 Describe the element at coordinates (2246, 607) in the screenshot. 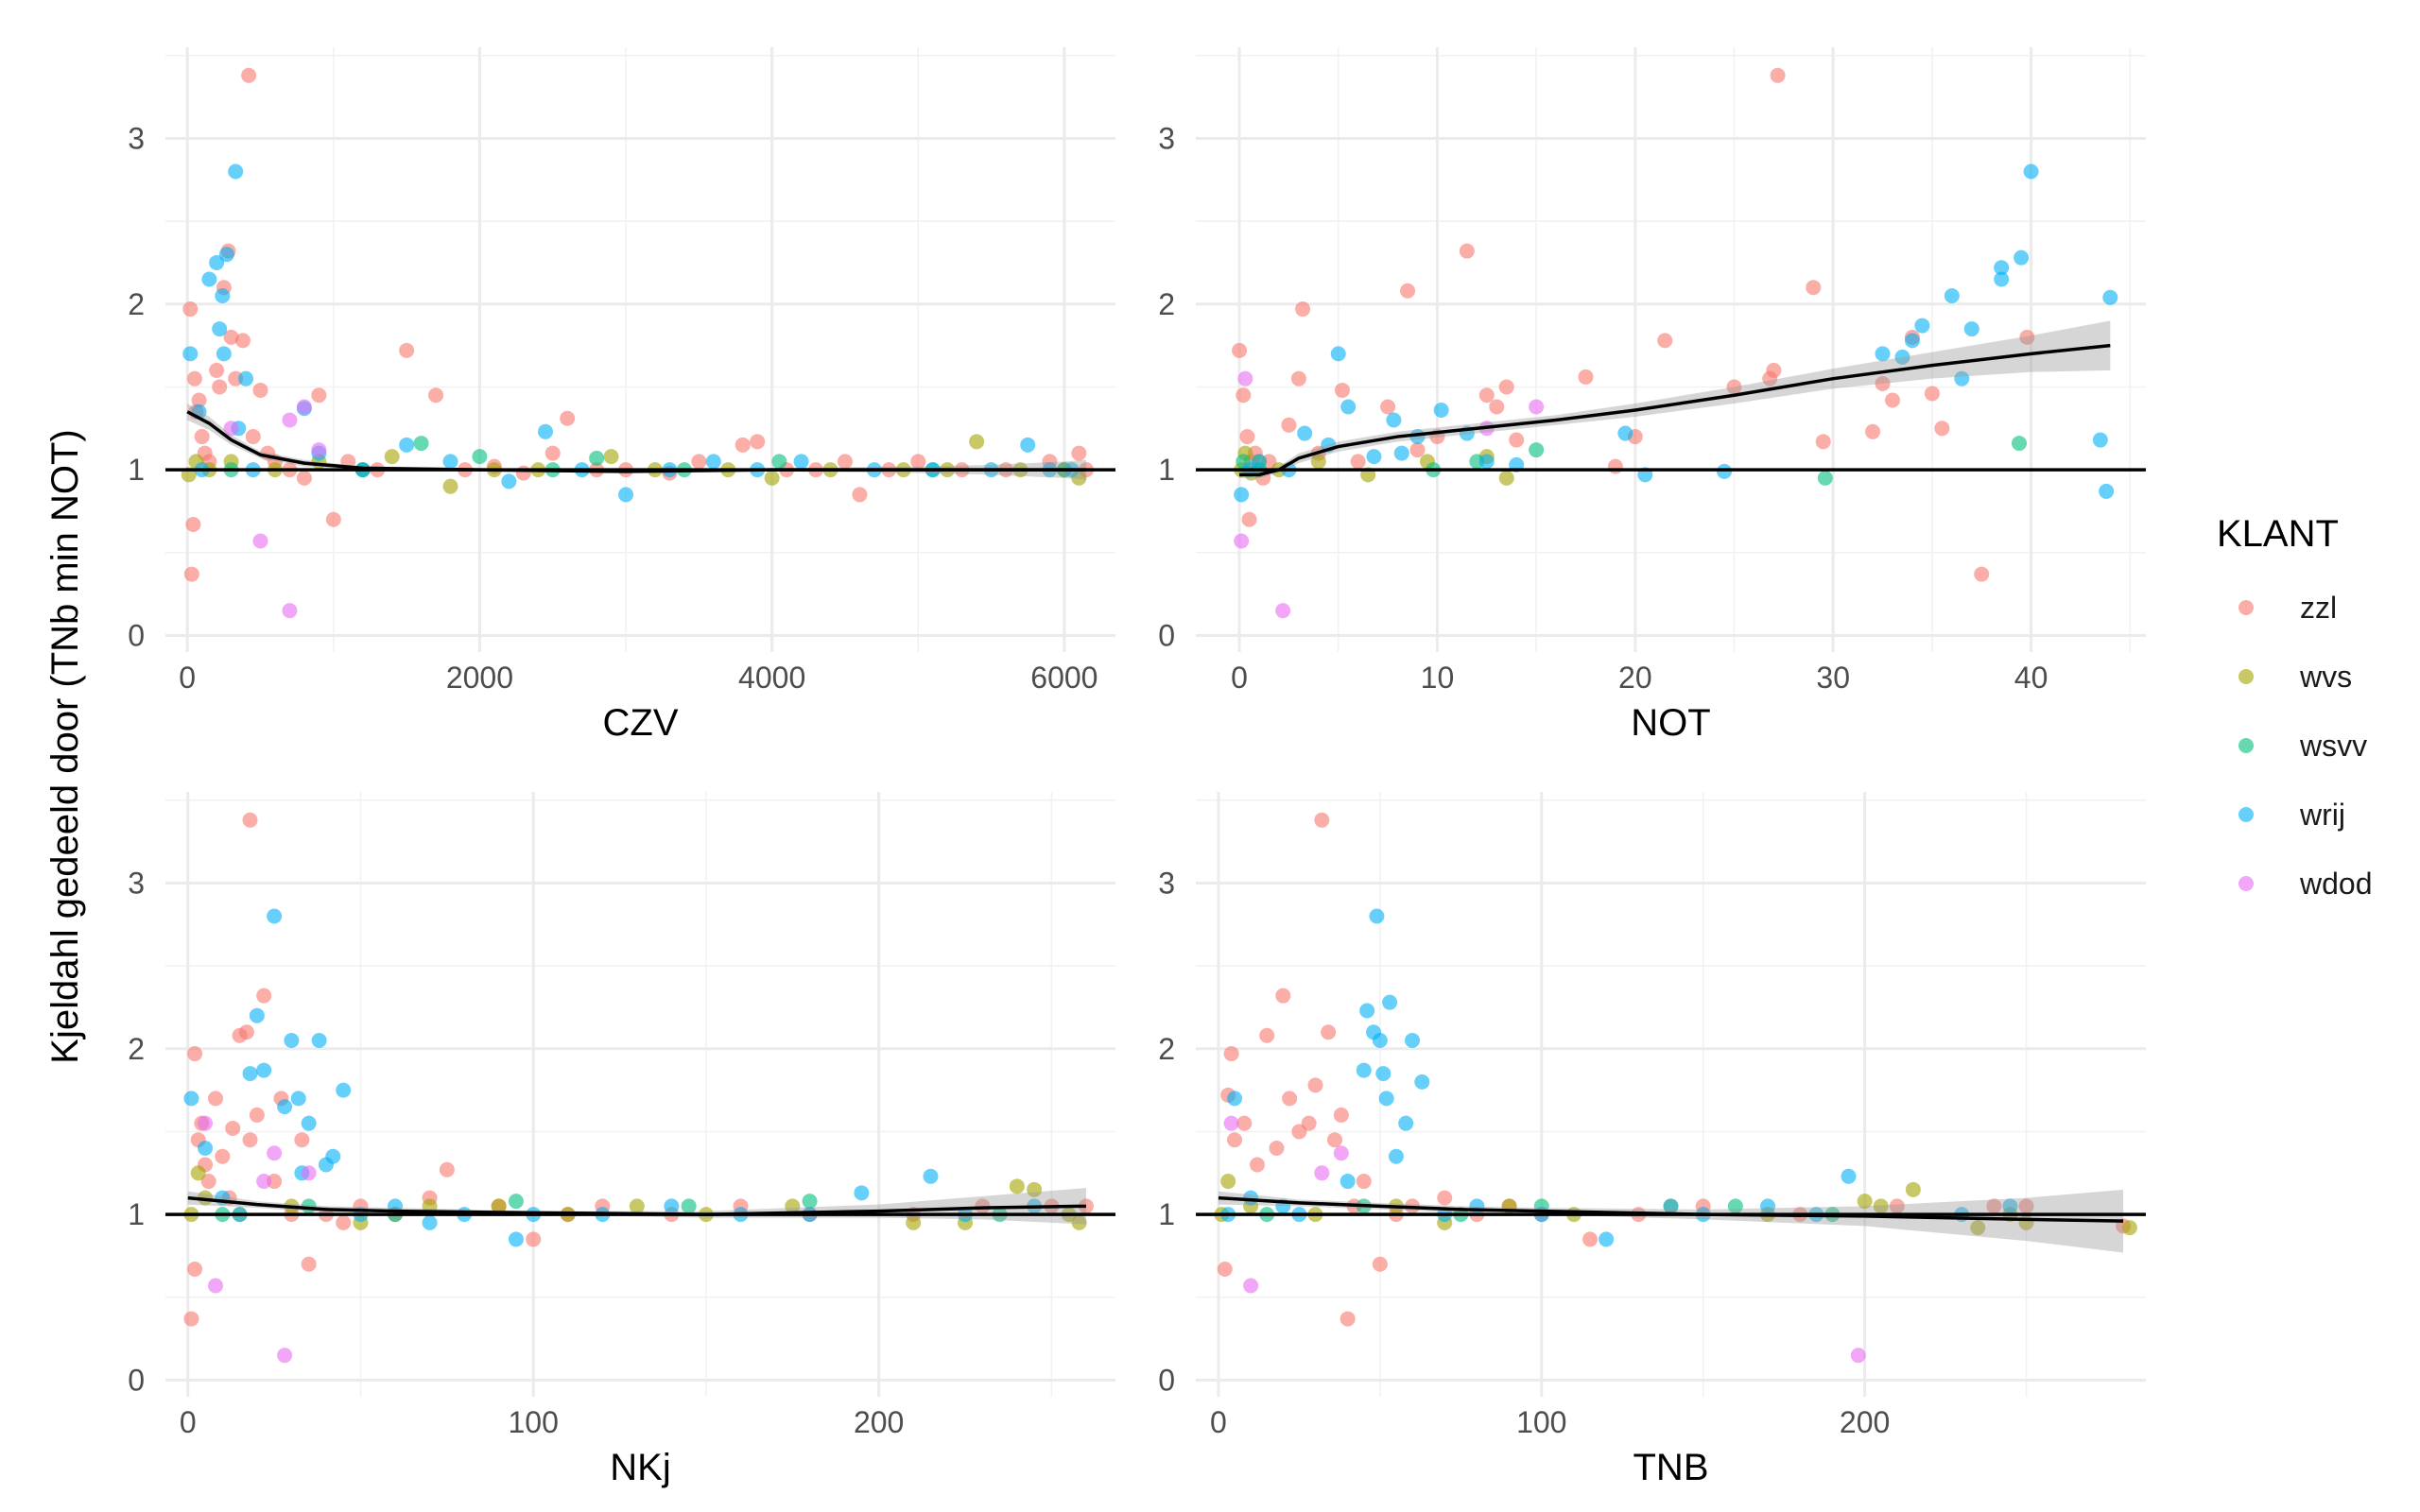

I see `legend-key-zzl` at that location.